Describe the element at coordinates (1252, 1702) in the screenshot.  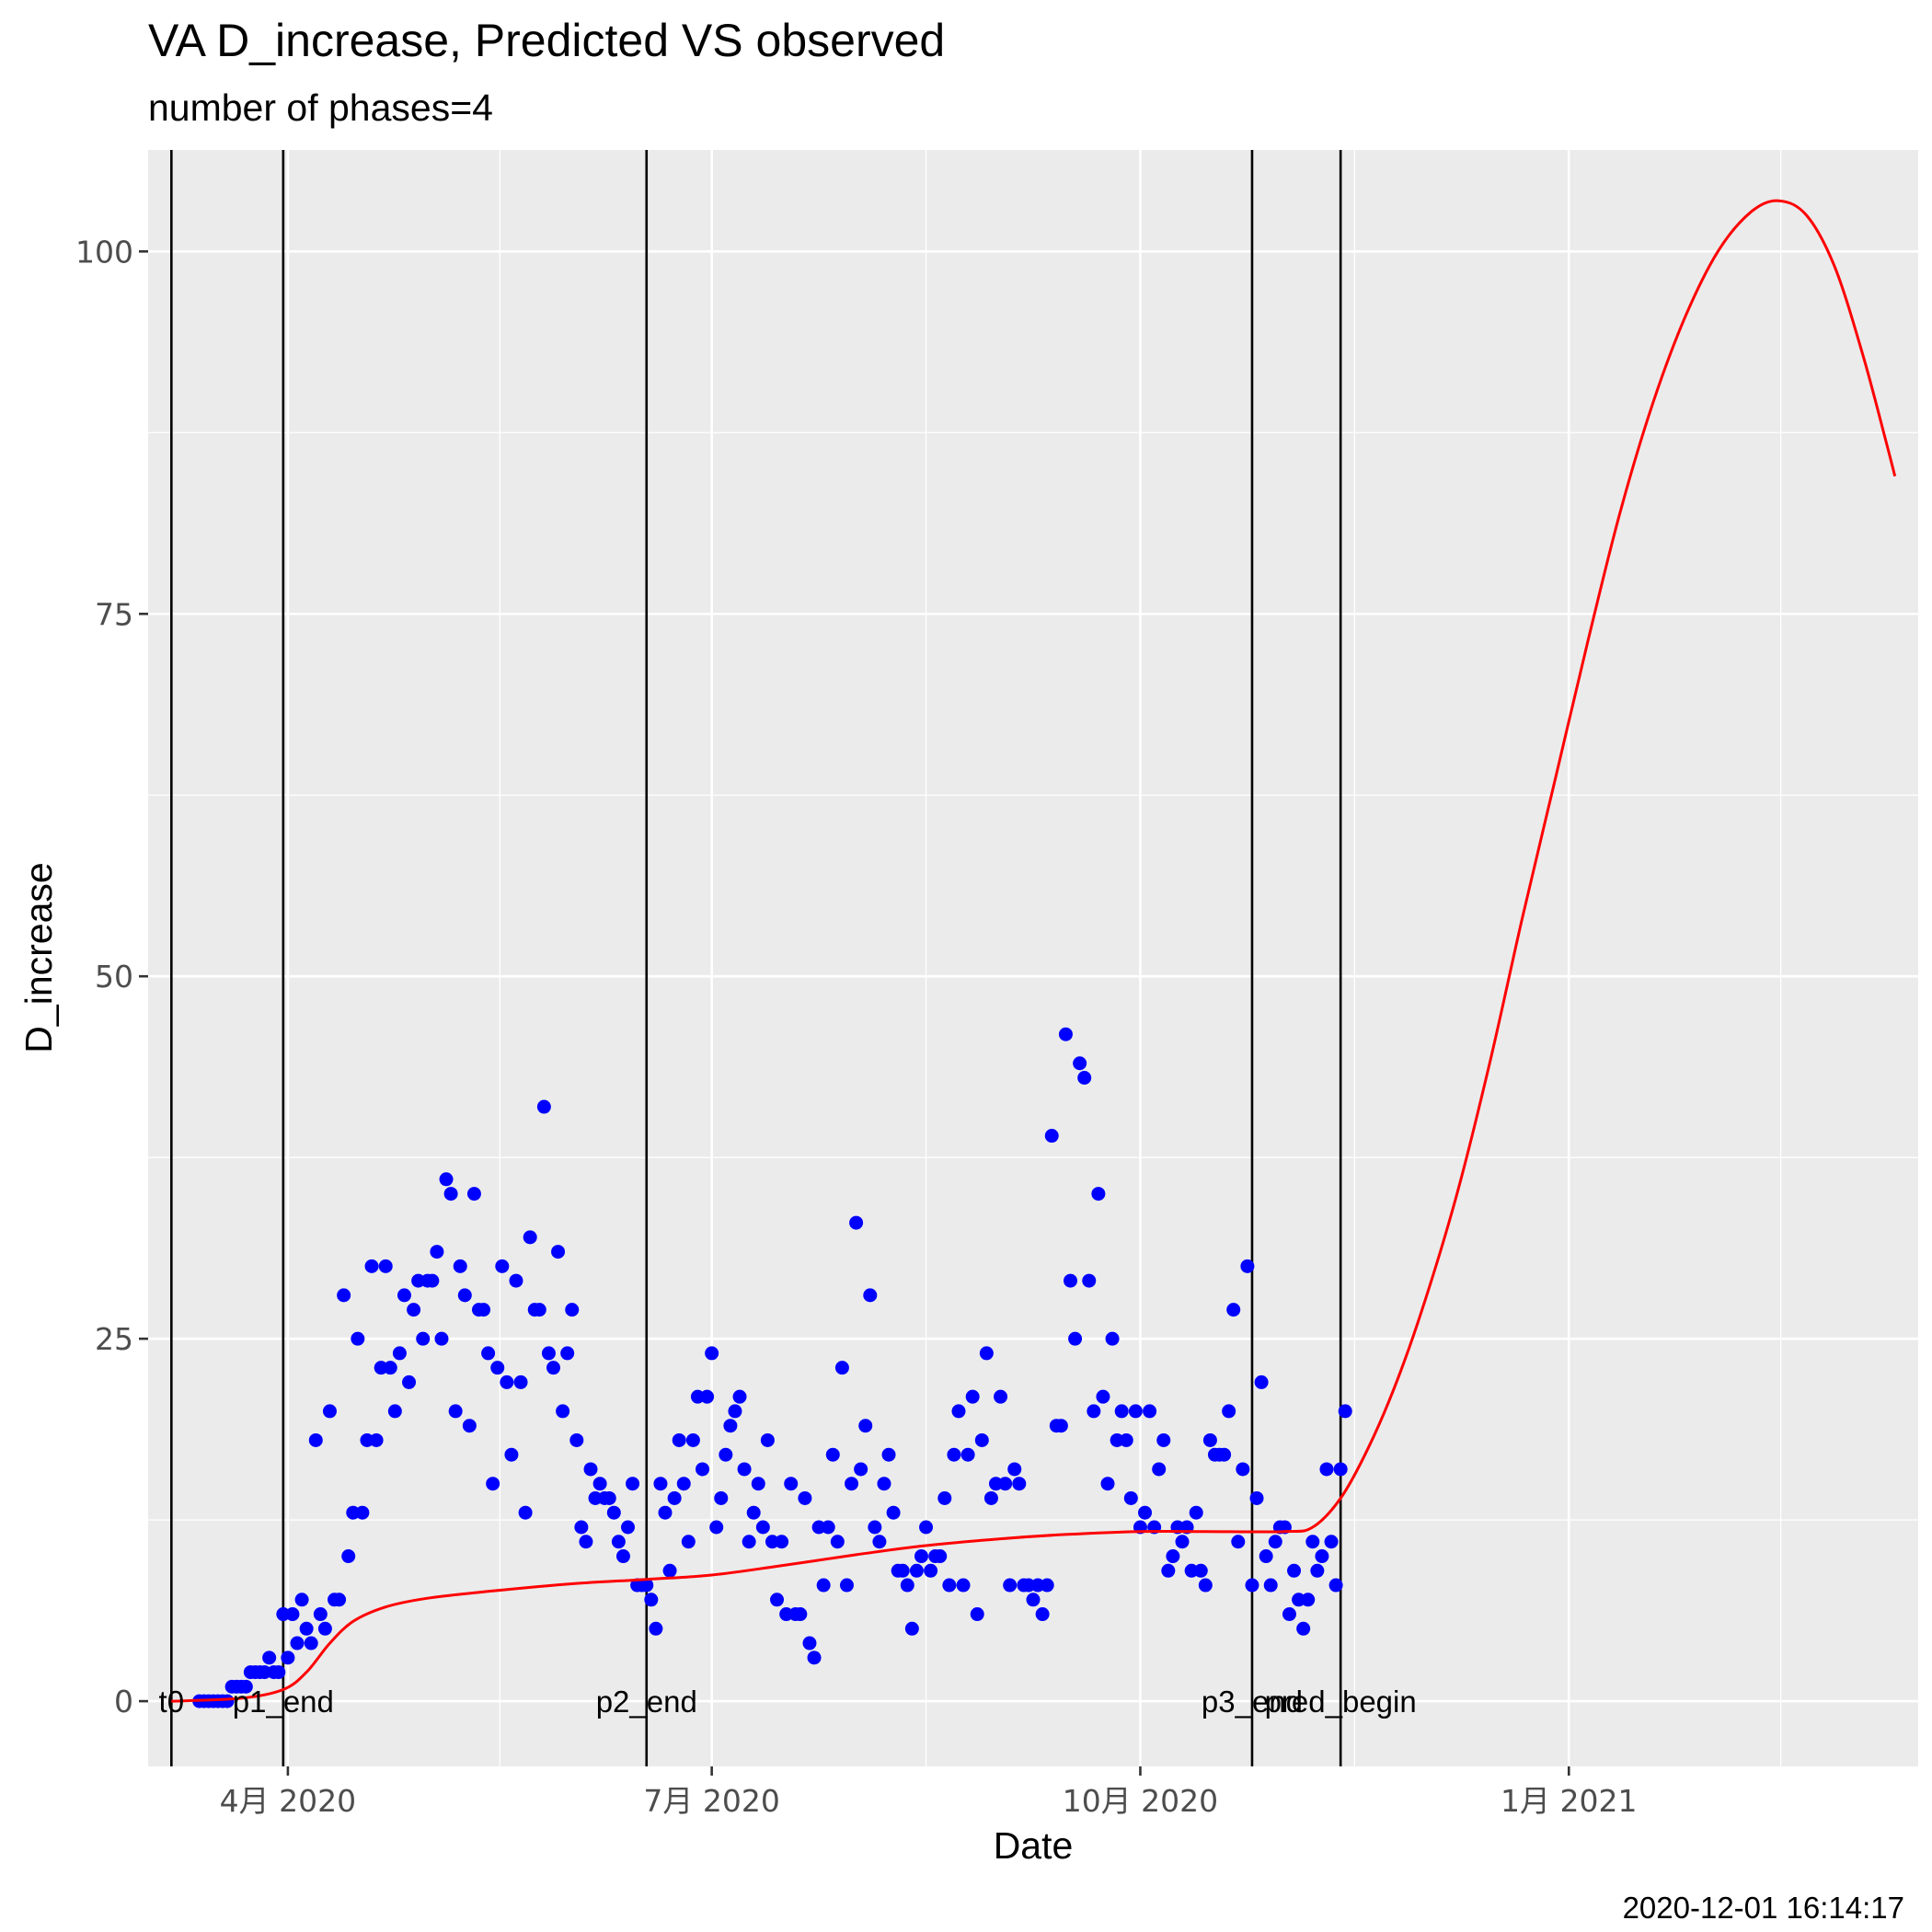
I see `phase-label: p3_end` at that location.